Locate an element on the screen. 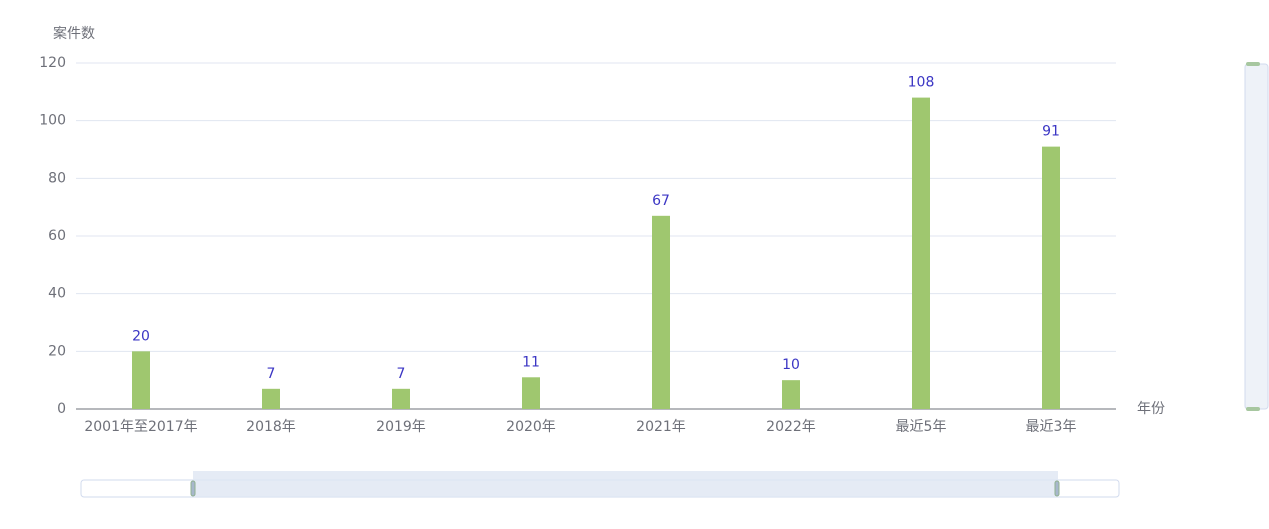 This screenshot has height=529, width=1269. zoom-track is located at coordinates (1256, 236).